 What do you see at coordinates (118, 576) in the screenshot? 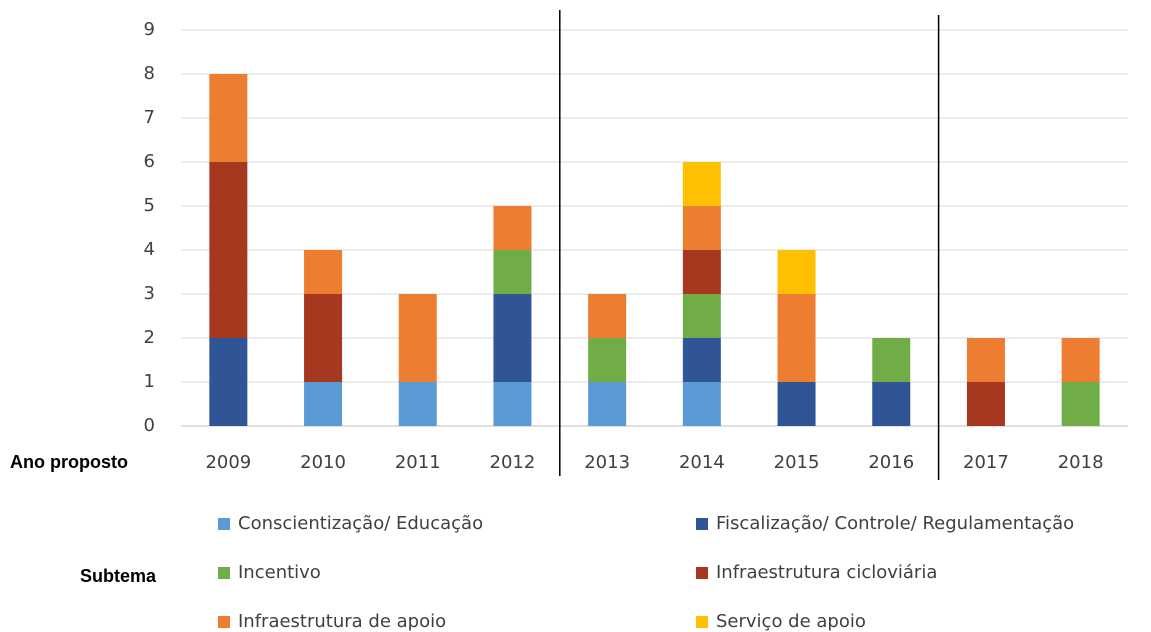
I see `legend-title: Subtema` at bounding box center [118, 576].